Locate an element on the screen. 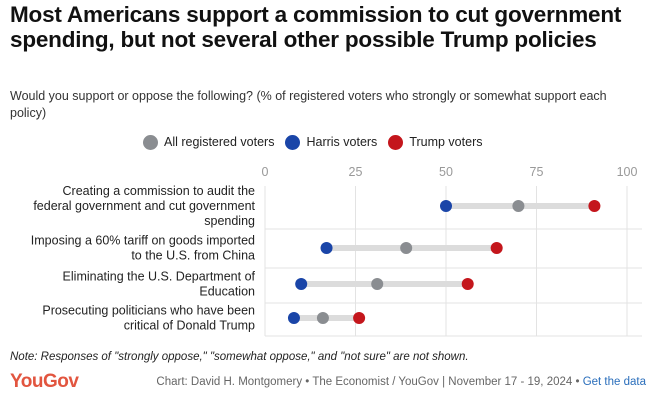  category-label-line: to the U.S. from China is located at coordinates (193, 256).